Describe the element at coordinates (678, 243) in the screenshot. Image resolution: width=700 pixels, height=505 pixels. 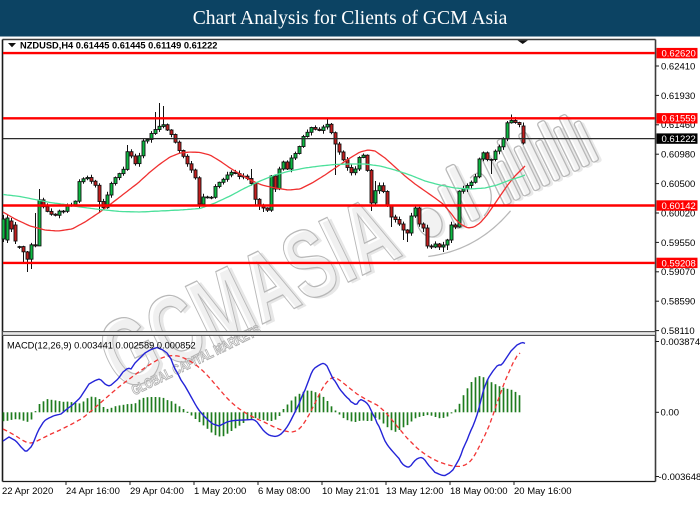
I see `svg-text: 0.59550` at that location.